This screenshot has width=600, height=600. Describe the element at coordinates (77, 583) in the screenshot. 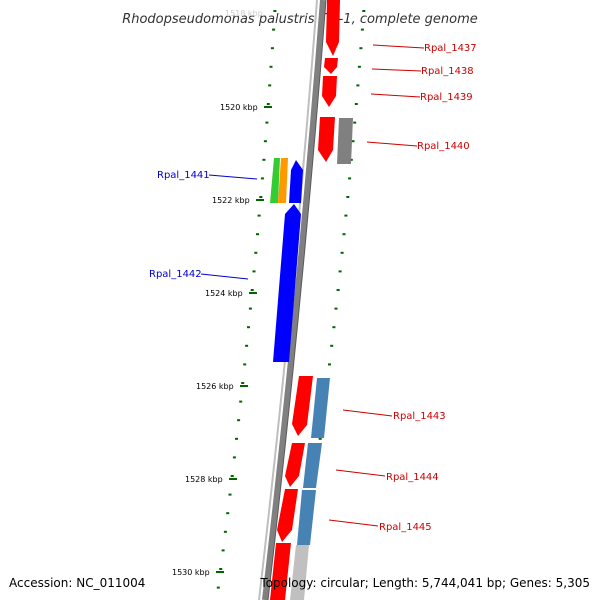

I see `accession-text: Accession: NC_011004` at that location.